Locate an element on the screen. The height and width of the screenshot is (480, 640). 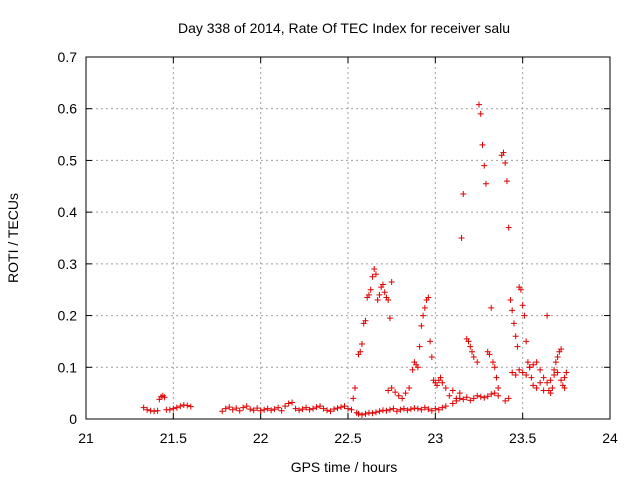
y-tick-label: 0.2 is located at coordinates (68, 316).